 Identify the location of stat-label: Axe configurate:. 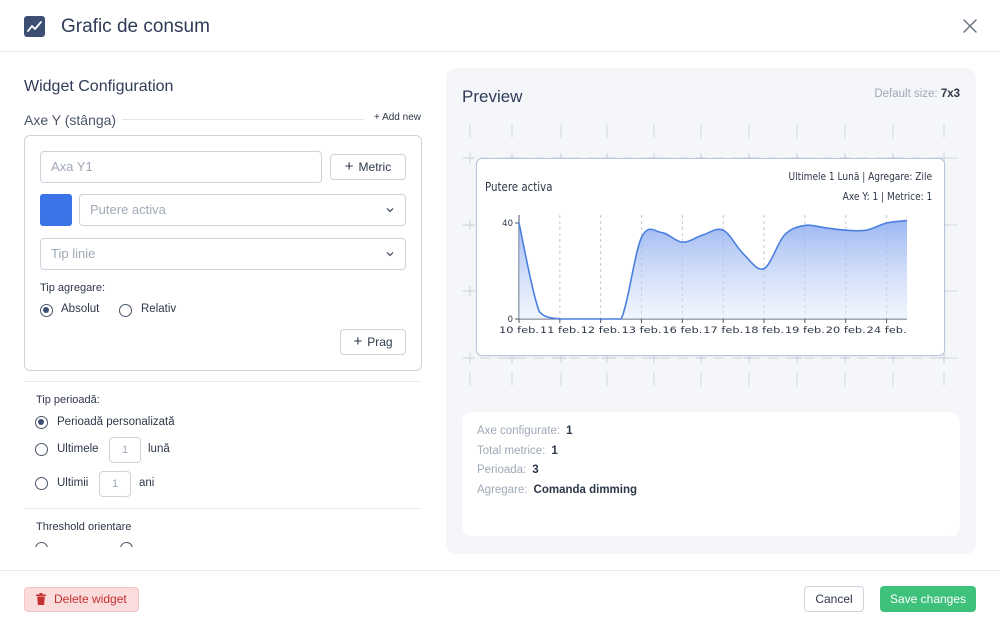
(519, 431).